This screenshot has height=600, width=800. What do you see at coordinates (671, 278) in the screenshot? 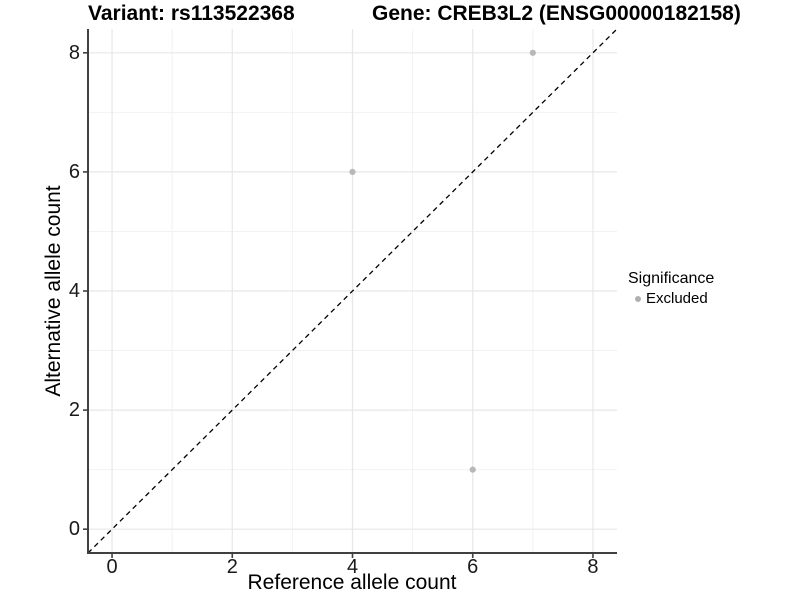
I see `legend-title: Significance` at bounding box center [671, 278].